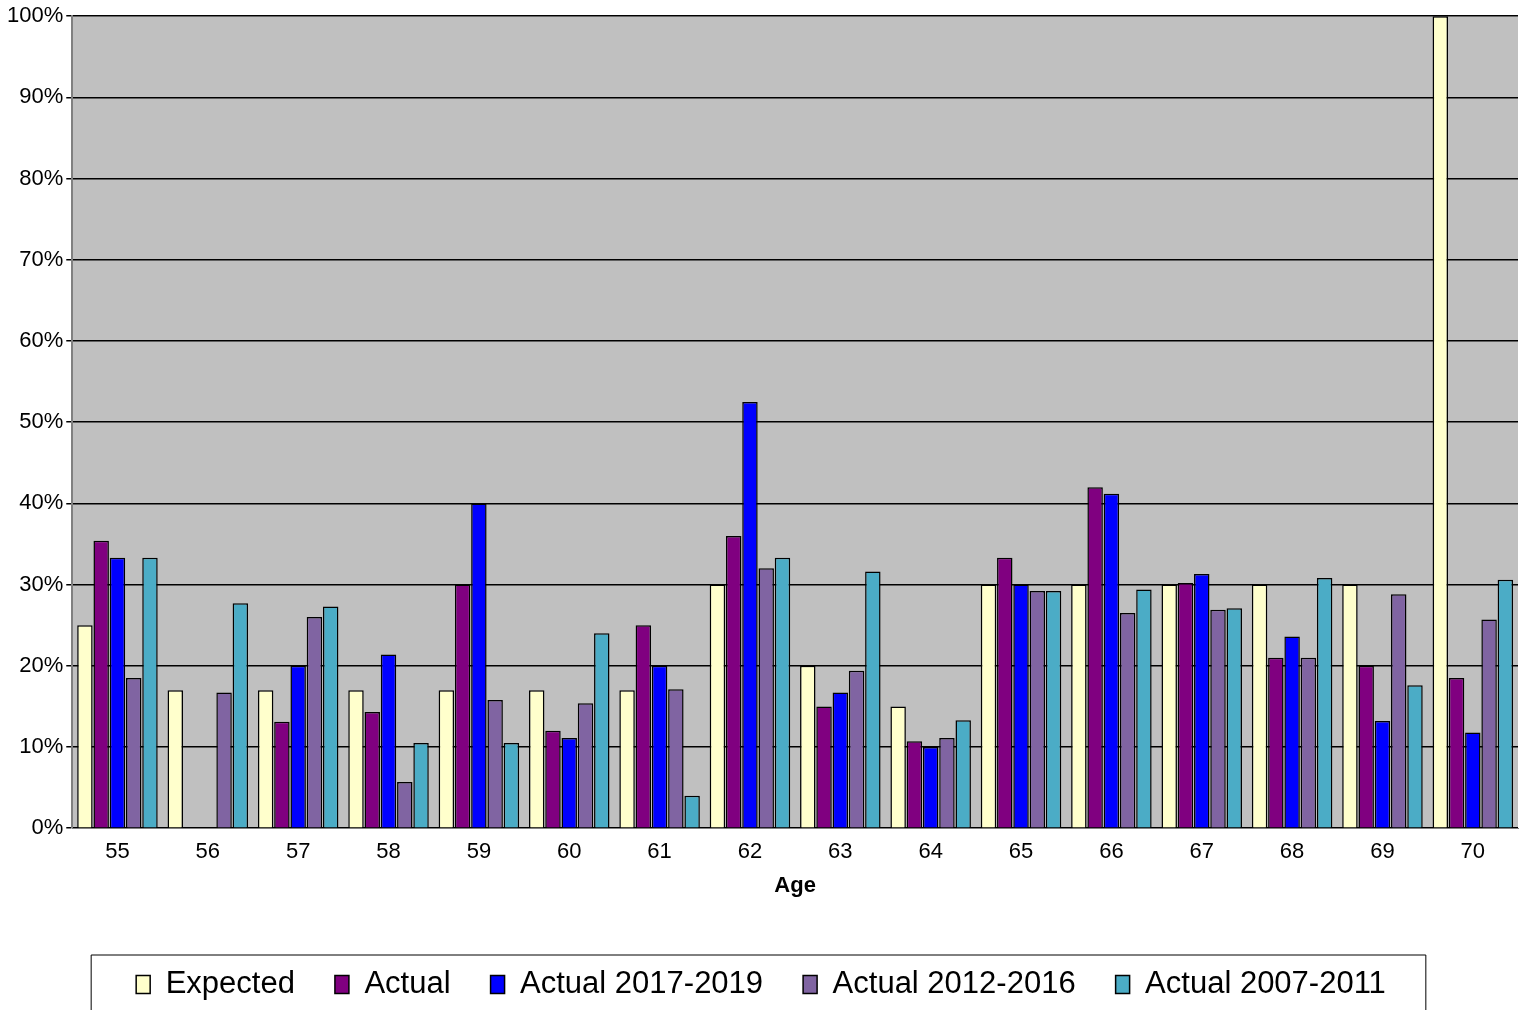 This screenshot has height=1010, width=1520. What do you see at coordinates (230, 983) in the screenshot?
I see `legend-label: Expected` at bounding box center [230, 983].